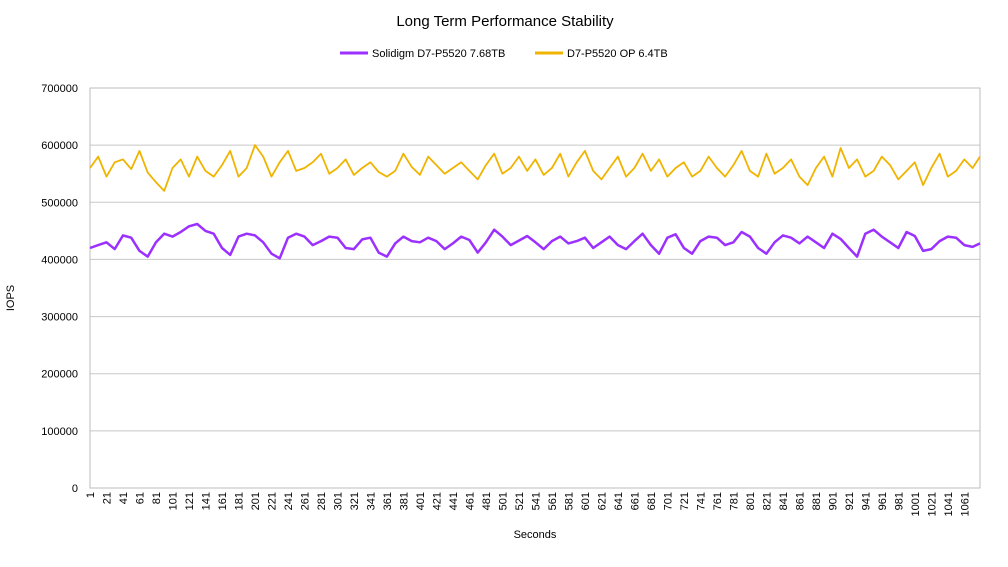 The height and width of the screenshot is (567, 1008). What do you see at coordinates (668, 501) in the screenshot?
I see `x-tick-label: 701` at bounding box center [668, 501].